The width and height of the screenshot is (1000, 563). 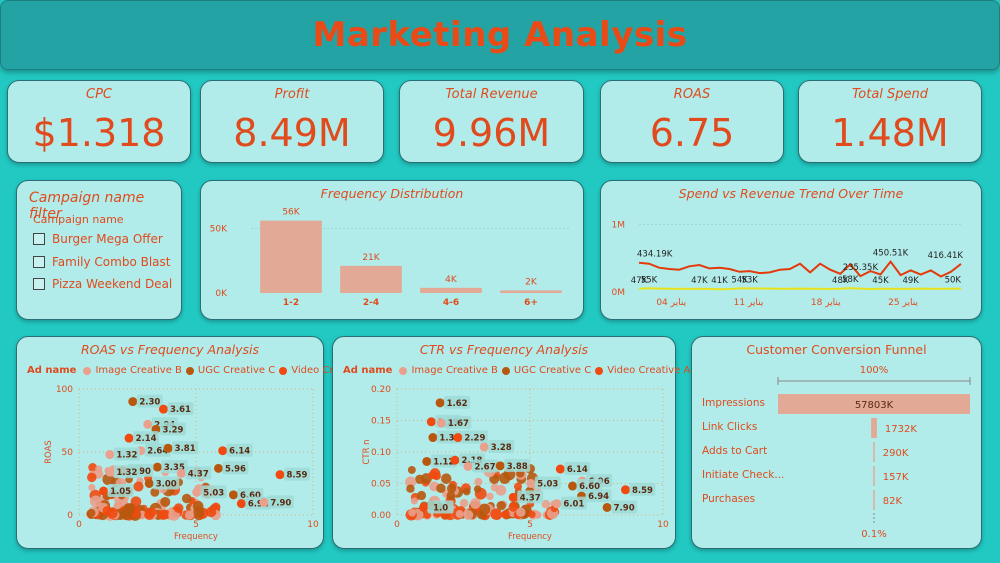 I want to click on spend-data-label: 41K, so click(x=719, y=281).